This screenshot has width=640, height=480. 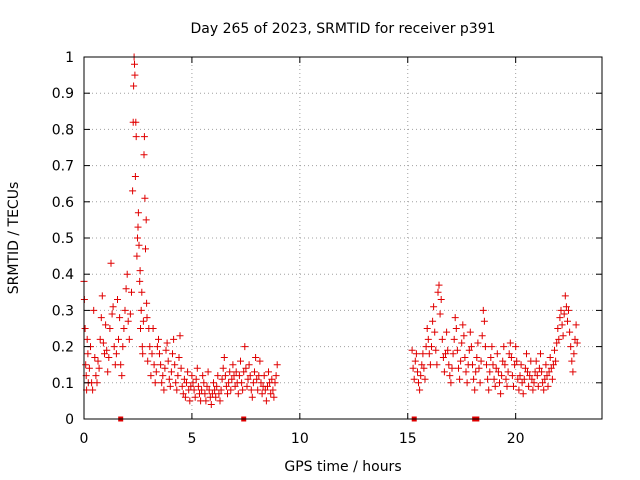 I want to click on y-tick-label: 0.2, so click(x=63, y=348).